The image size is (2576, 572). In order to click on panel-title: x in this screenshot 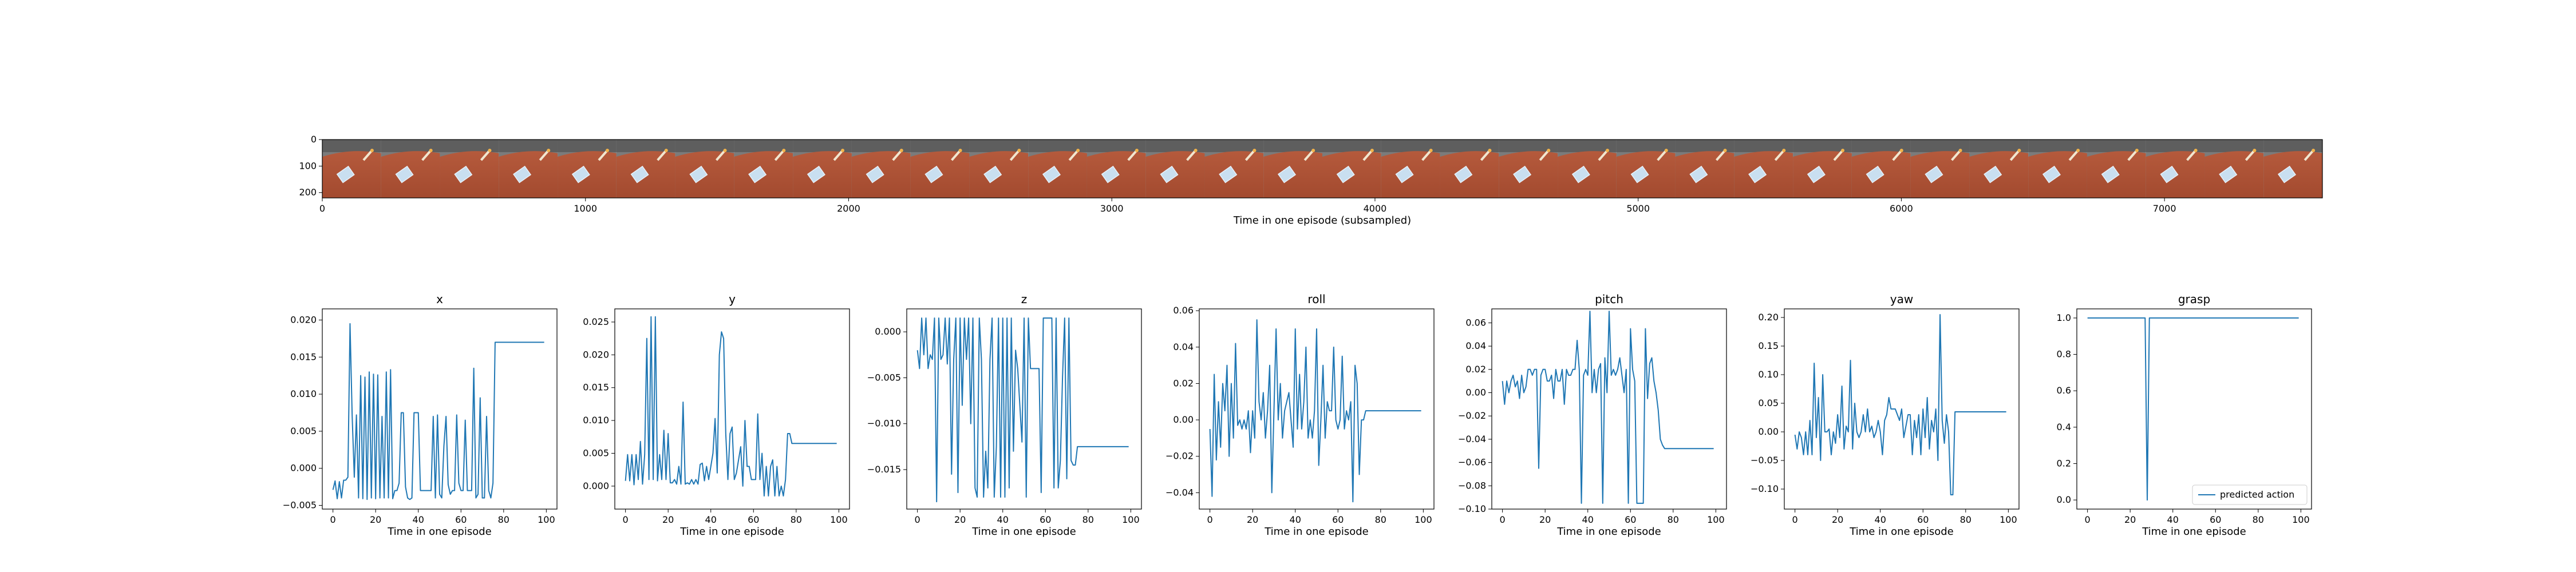, I will do `click(439, 299)`.